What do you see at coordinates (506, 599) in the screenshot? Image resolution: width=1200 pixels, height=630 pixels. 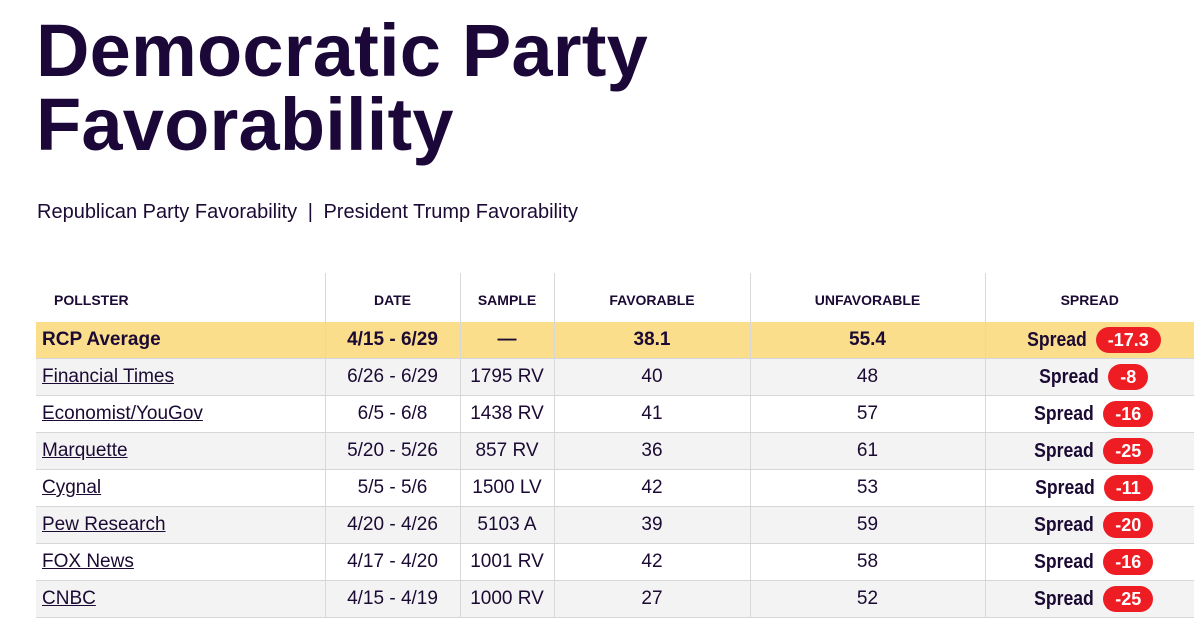 I see `sample-cell: 1000 RV` at bounding box center [506, 599].